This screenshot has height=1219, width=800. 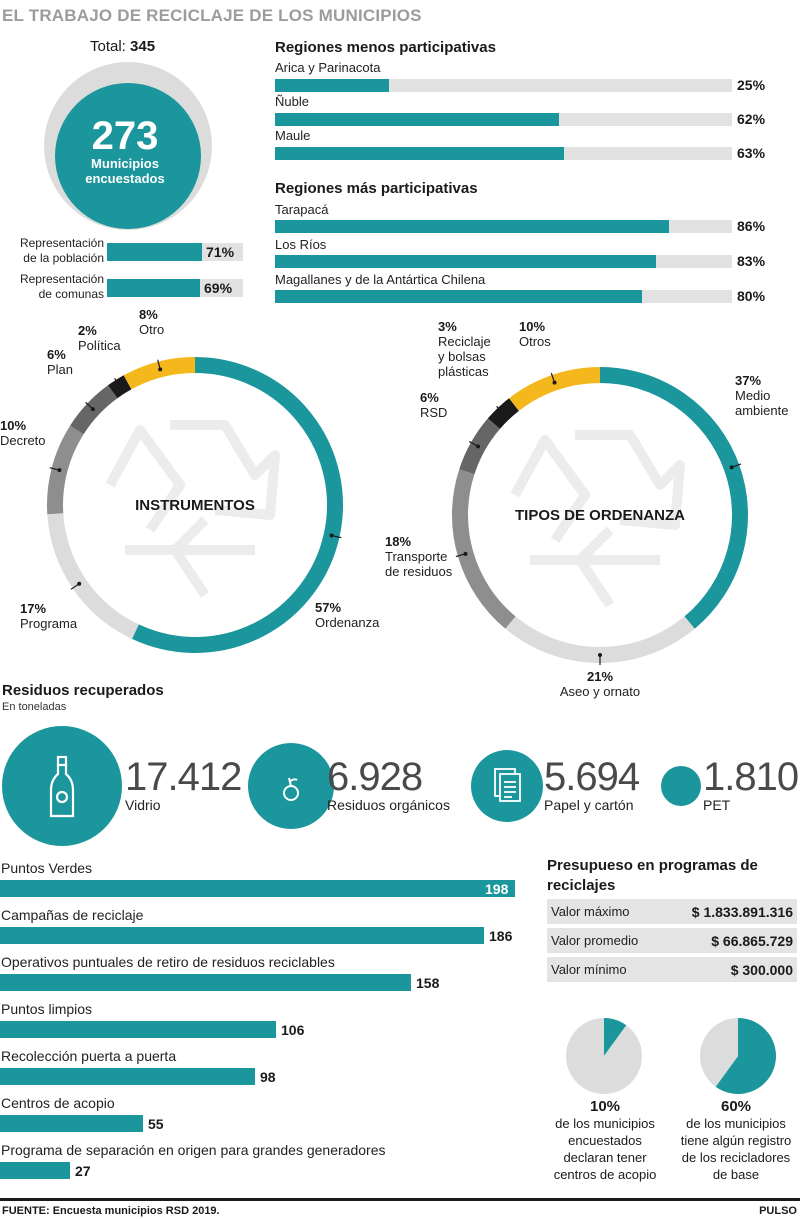 I want to click on region-row: Magallanes y de la Antártica Chilena 80%, so click(x=525, y=289).